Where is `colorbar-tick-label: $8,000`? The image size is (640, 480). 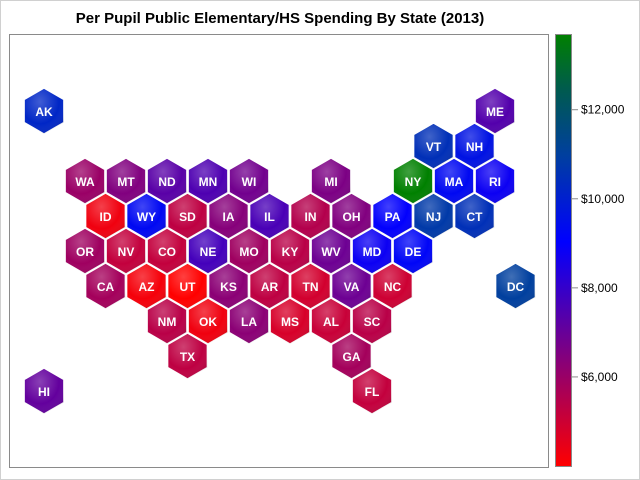 colorbar-tick-label: $8,000 is located at coordinates (599, 288).